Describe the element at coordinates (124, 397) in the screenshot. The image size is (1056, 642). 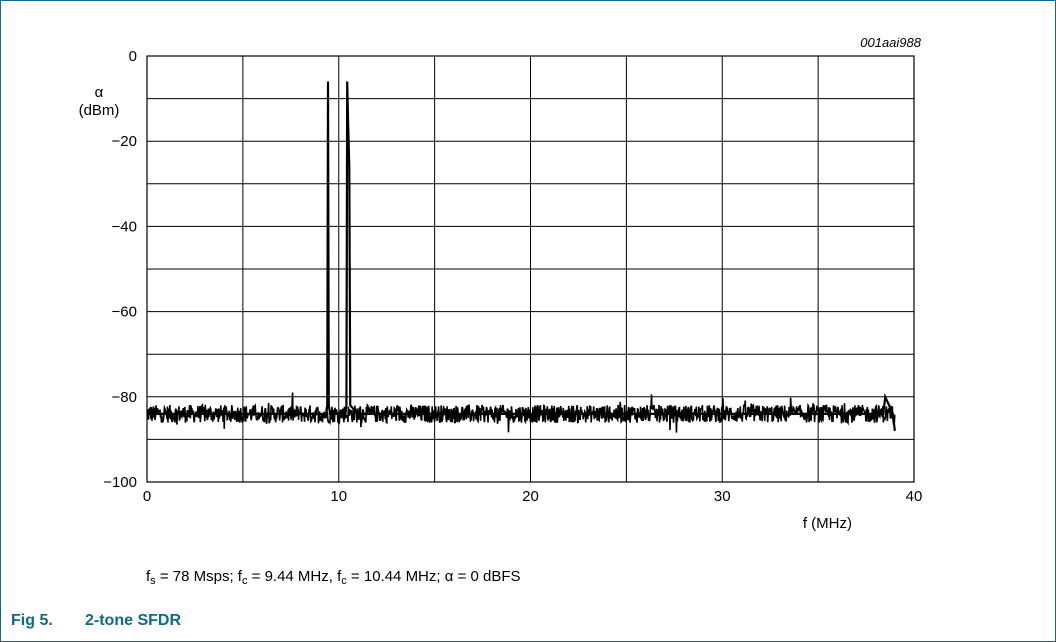
I see `y-tick-label: −80` at that location.